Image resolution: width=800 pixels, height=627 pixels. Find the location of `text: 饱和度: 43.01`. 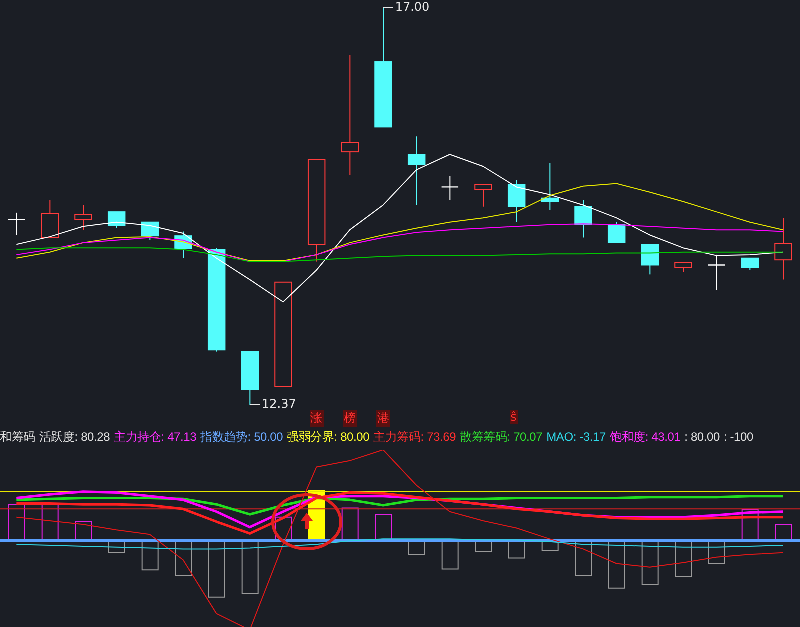

text: 饱和度: 43.01 is located at coordinates (645, 437).